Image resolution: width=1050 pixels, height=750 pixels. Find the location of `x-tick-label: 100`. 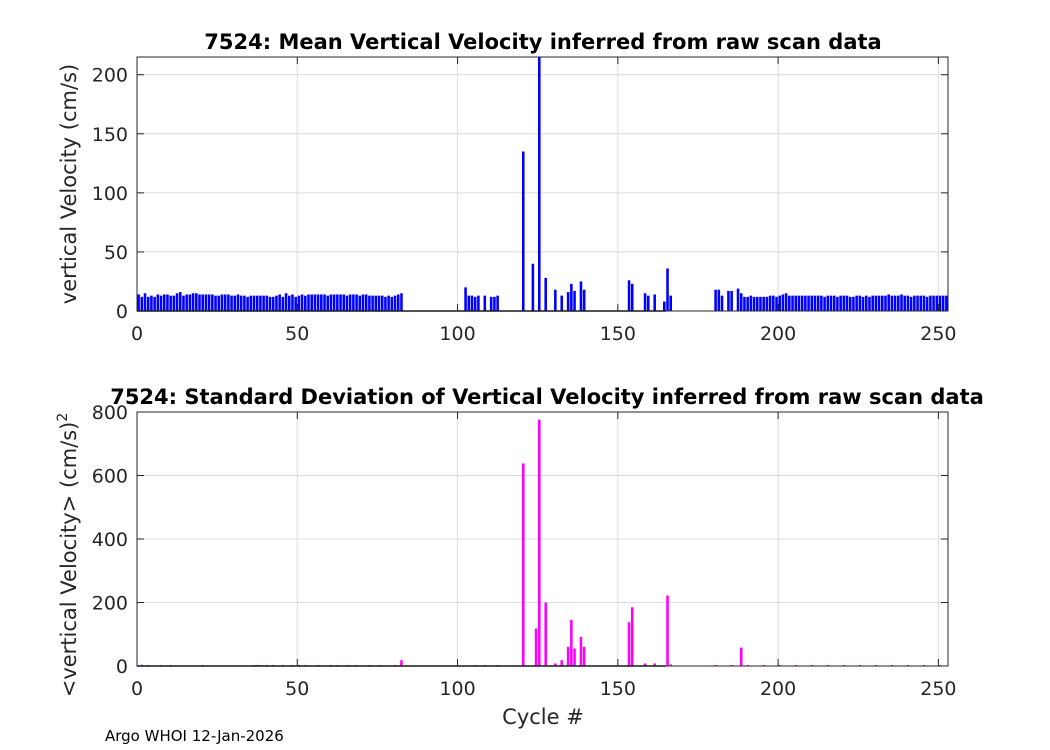

x-tick-label: 100 is located at coordinates (457, 334).